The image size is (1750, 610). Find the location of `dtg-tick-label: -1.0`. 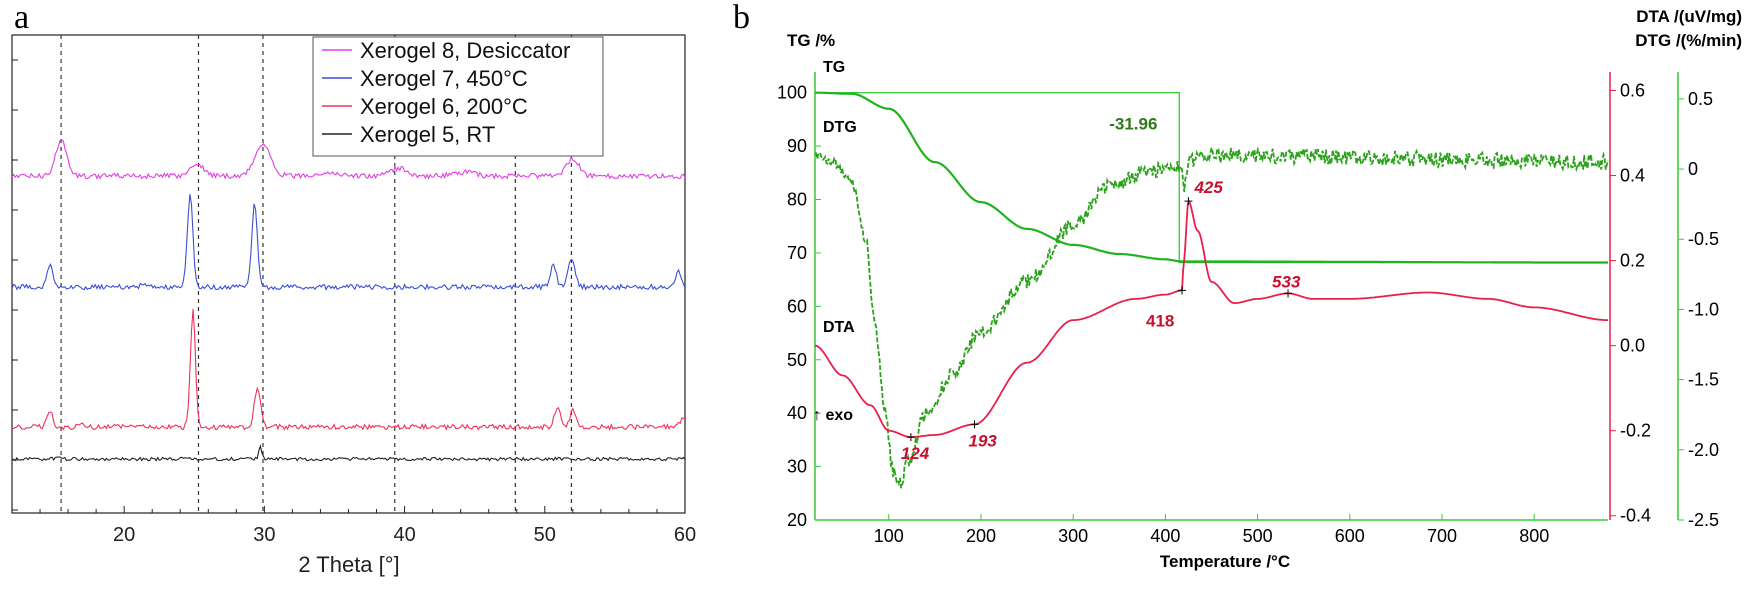

dtg-tick-label: -1.0 is located at coordinates (1703, 309).